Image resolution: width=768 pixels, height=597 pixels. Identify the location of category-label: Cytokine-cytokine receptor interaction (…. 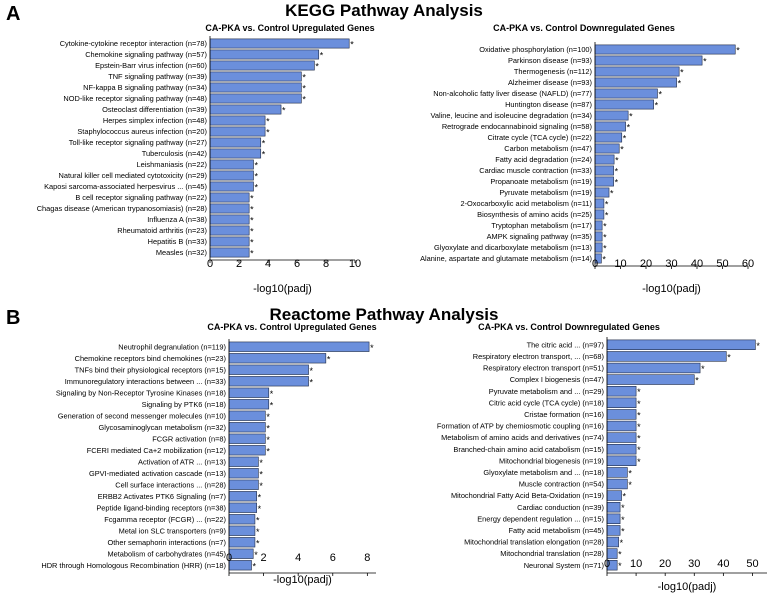
(133, 43).